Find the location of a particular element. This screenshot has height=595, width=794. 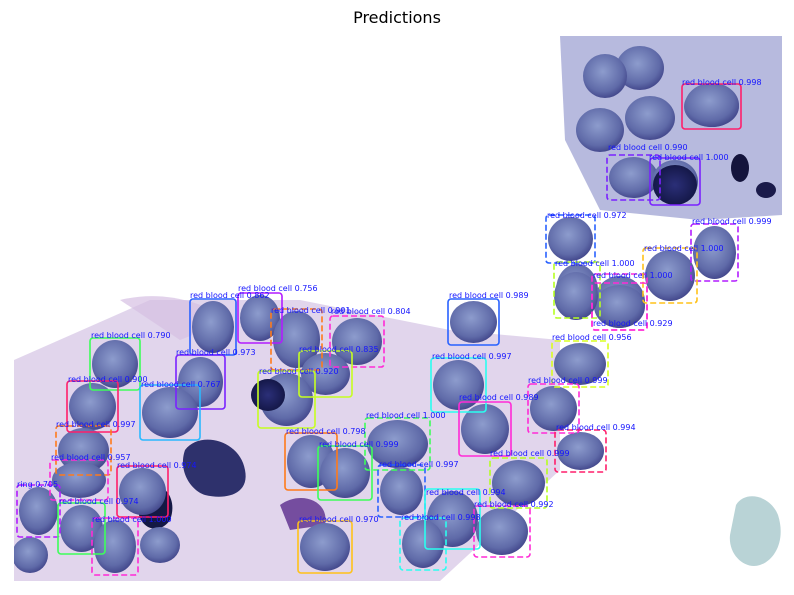

detection: red blood cell 0.900 is located at coordinates (107, 404).